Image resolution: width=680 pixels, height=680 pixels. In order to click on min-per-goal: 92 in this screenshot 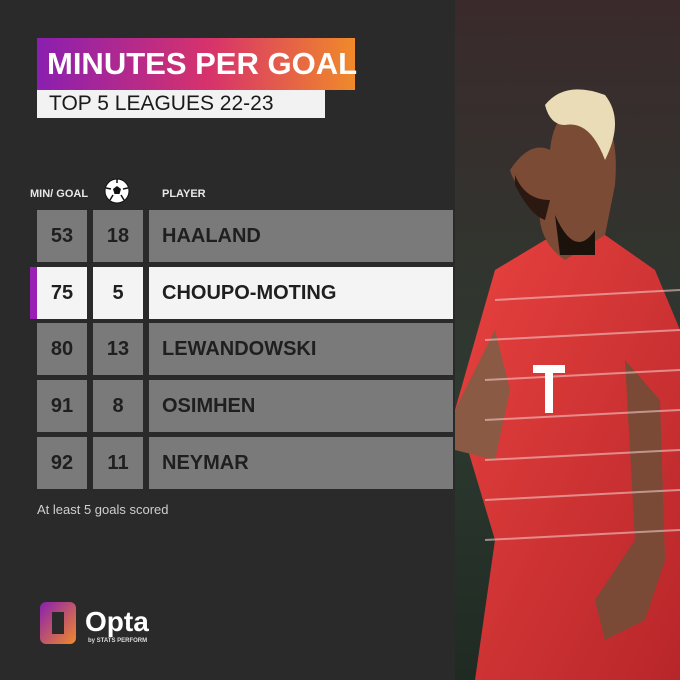, I will do `click(62, 463)`.